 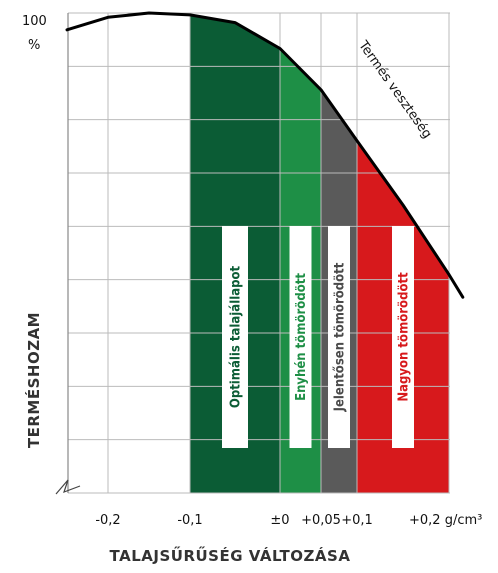 I want to click on x-tick-label: -0,2, so click(x=107, y=520).